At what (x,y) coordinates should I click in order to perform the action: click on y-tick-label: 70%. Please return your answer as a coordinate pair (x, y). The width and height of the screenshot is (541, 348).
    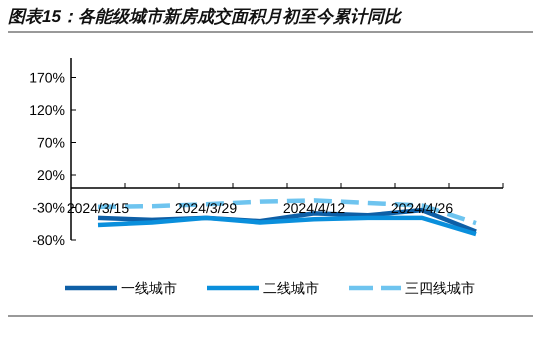
    Looking at the image, I should click on (50, 142).